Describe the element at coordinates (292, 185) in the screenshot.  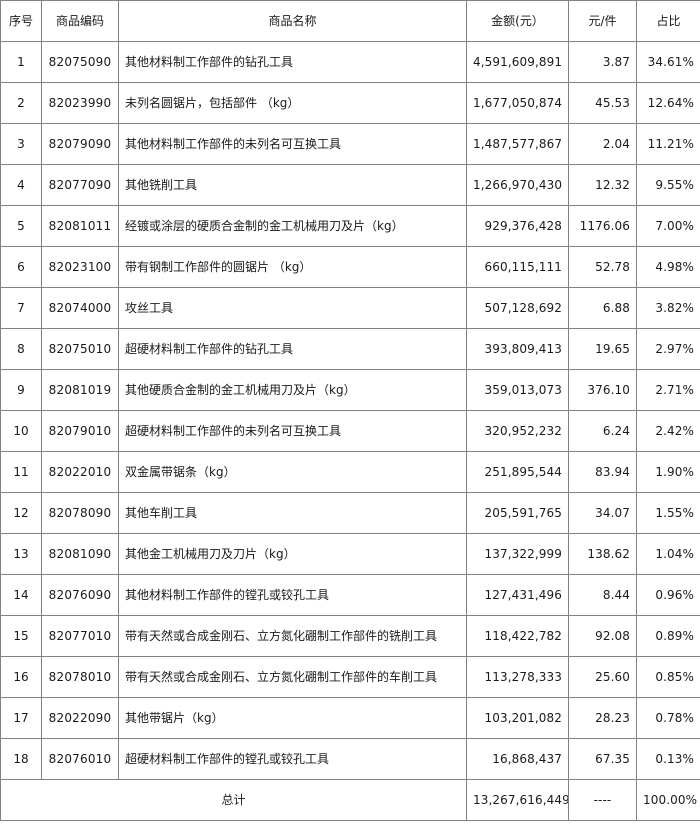
I see `cell-name: 其他铣削工具` at that location.